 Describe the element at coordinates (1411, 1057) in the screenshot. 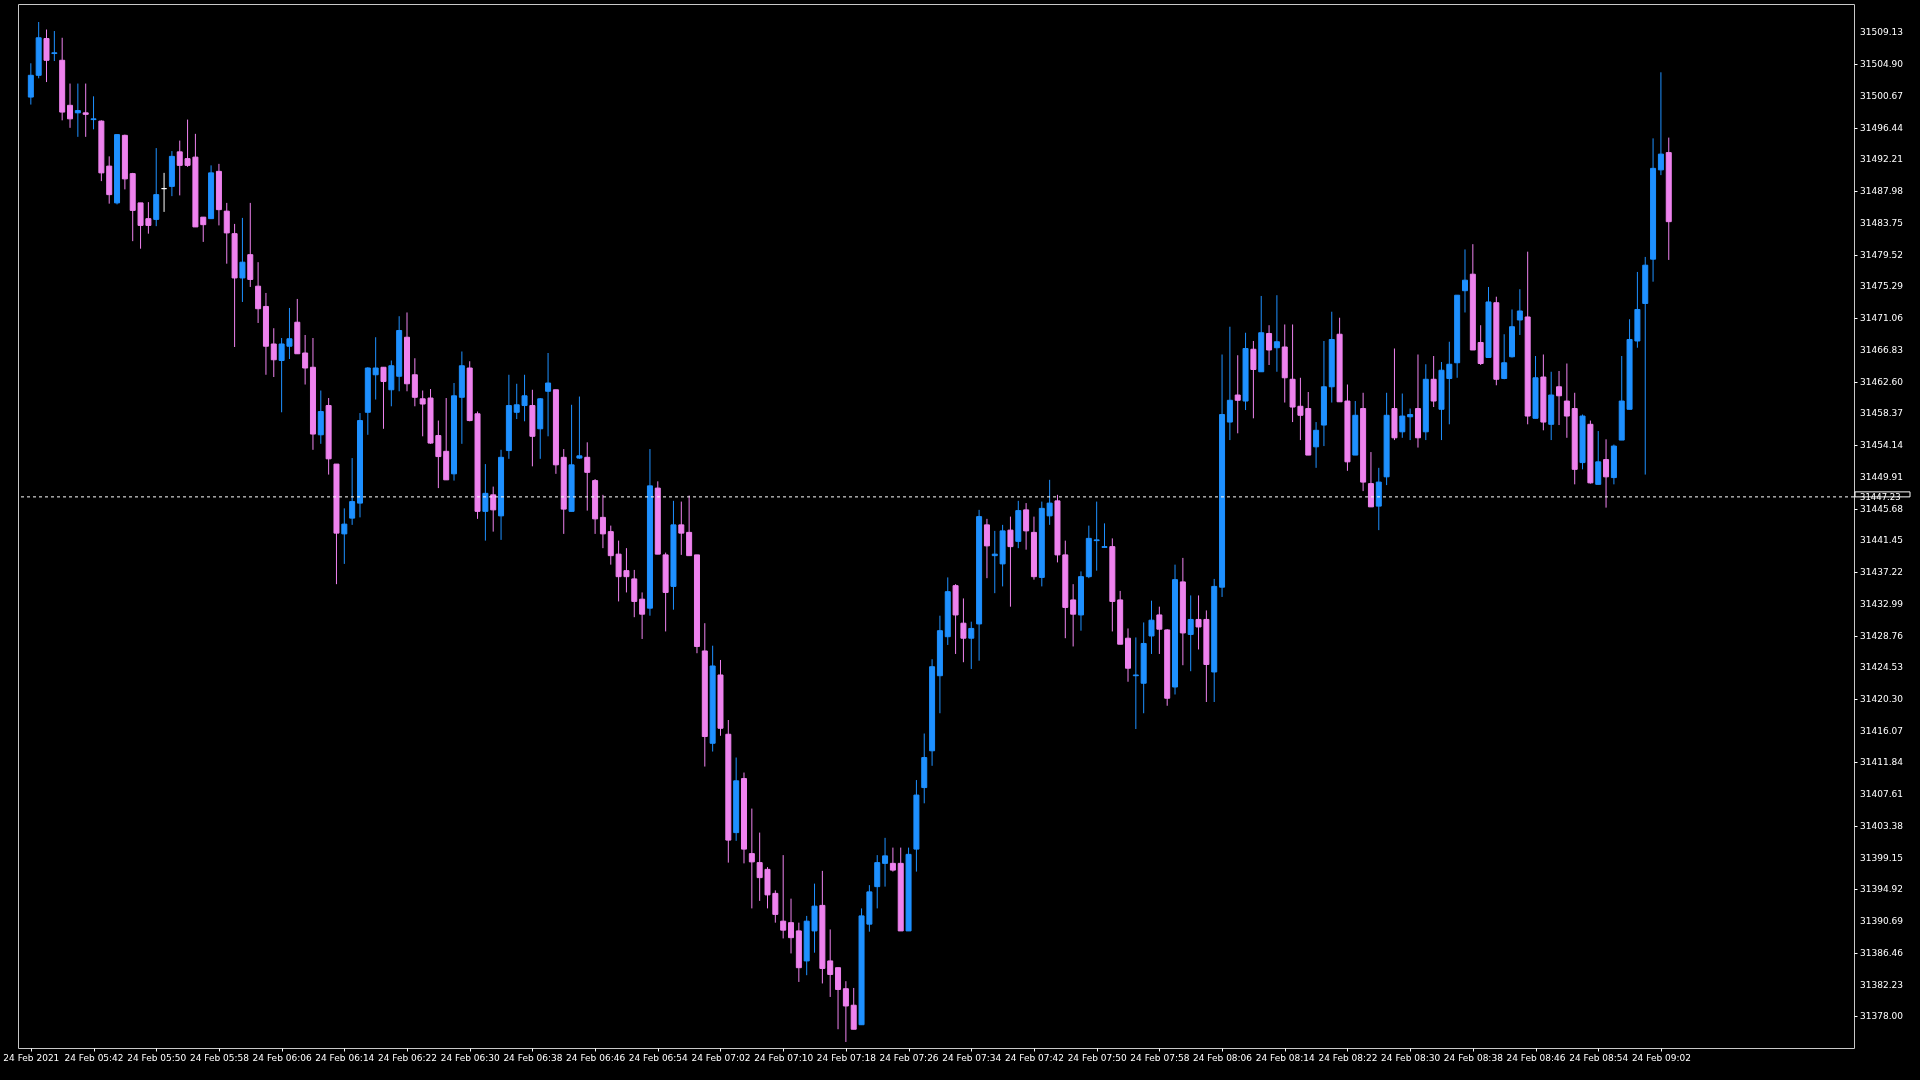

I see `x-tick-label: 24 Feb 08:30` at that location.